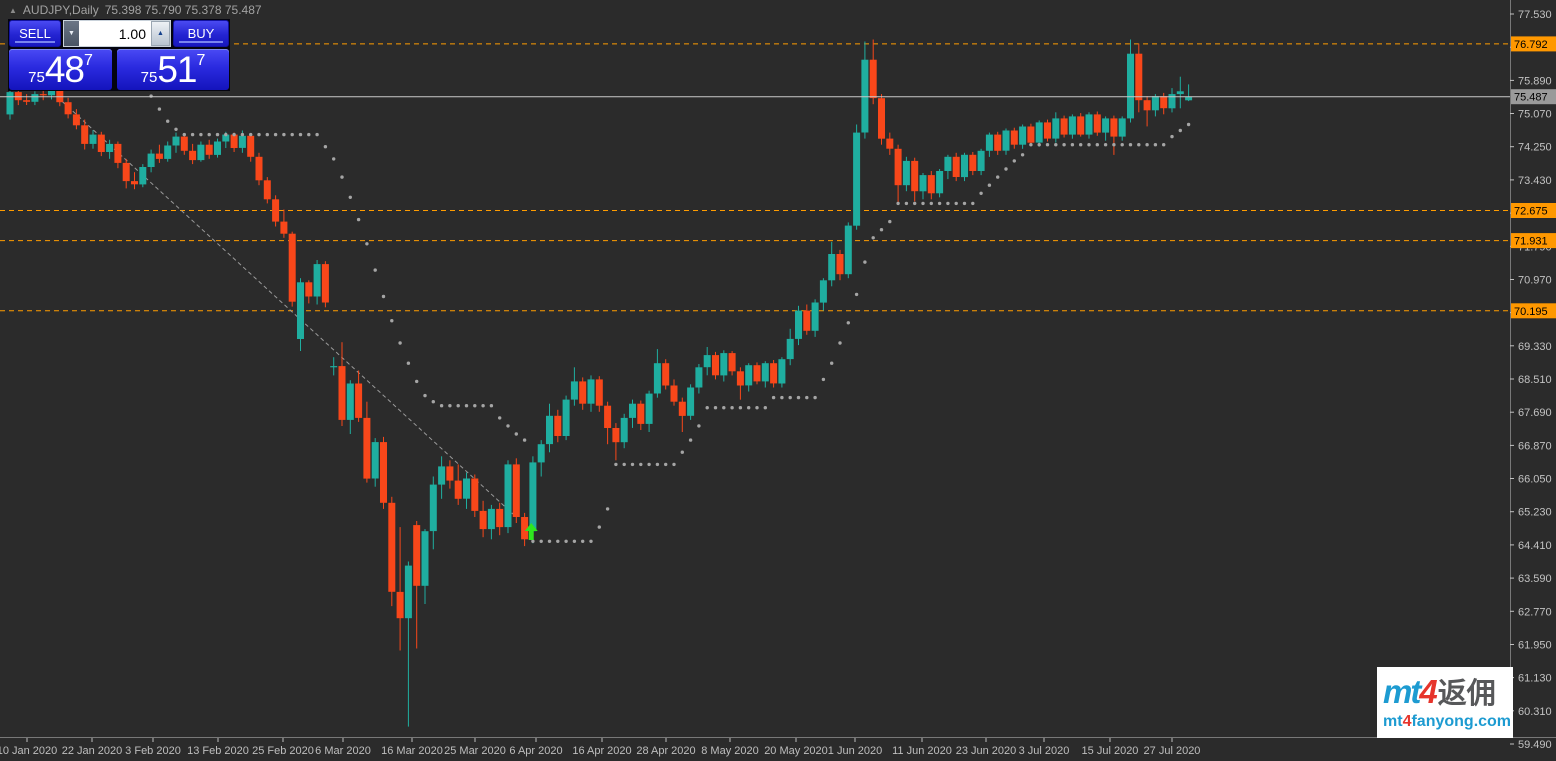  Describe the element at coordinates (475, 751) in the screenshot. I see `time-tick-label: 25 Mar 2020` at that location.